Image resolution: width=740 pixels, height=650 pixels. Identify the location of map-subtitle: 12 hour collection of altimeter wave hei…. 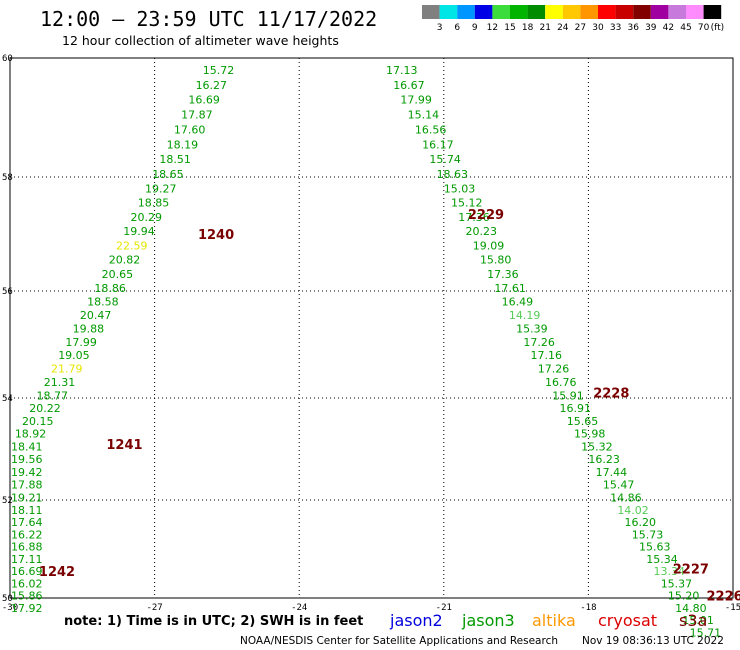
(200, 40).